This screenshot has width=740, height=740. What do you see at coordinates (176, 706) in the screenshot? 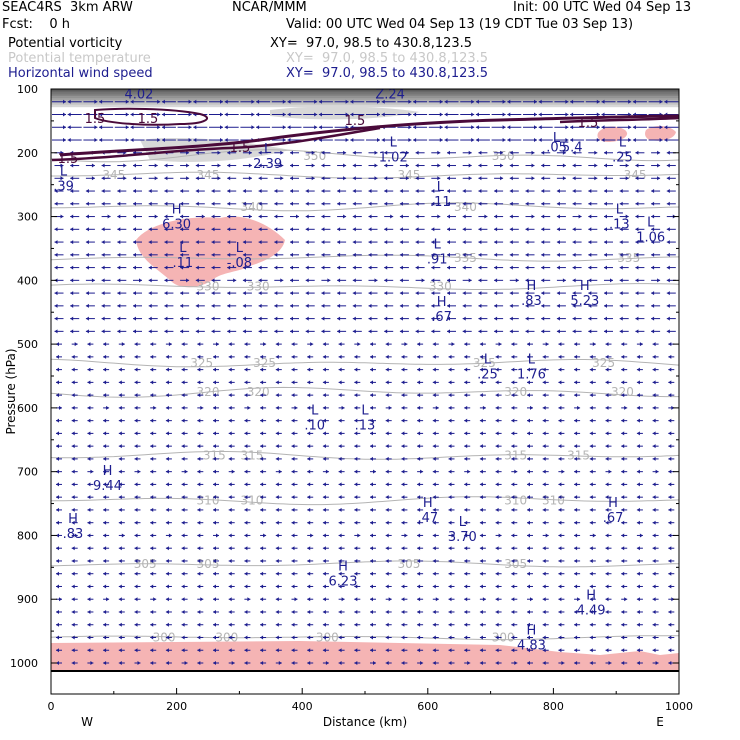
I see `x-tick-label: 200` at bounding box center [176, 706].